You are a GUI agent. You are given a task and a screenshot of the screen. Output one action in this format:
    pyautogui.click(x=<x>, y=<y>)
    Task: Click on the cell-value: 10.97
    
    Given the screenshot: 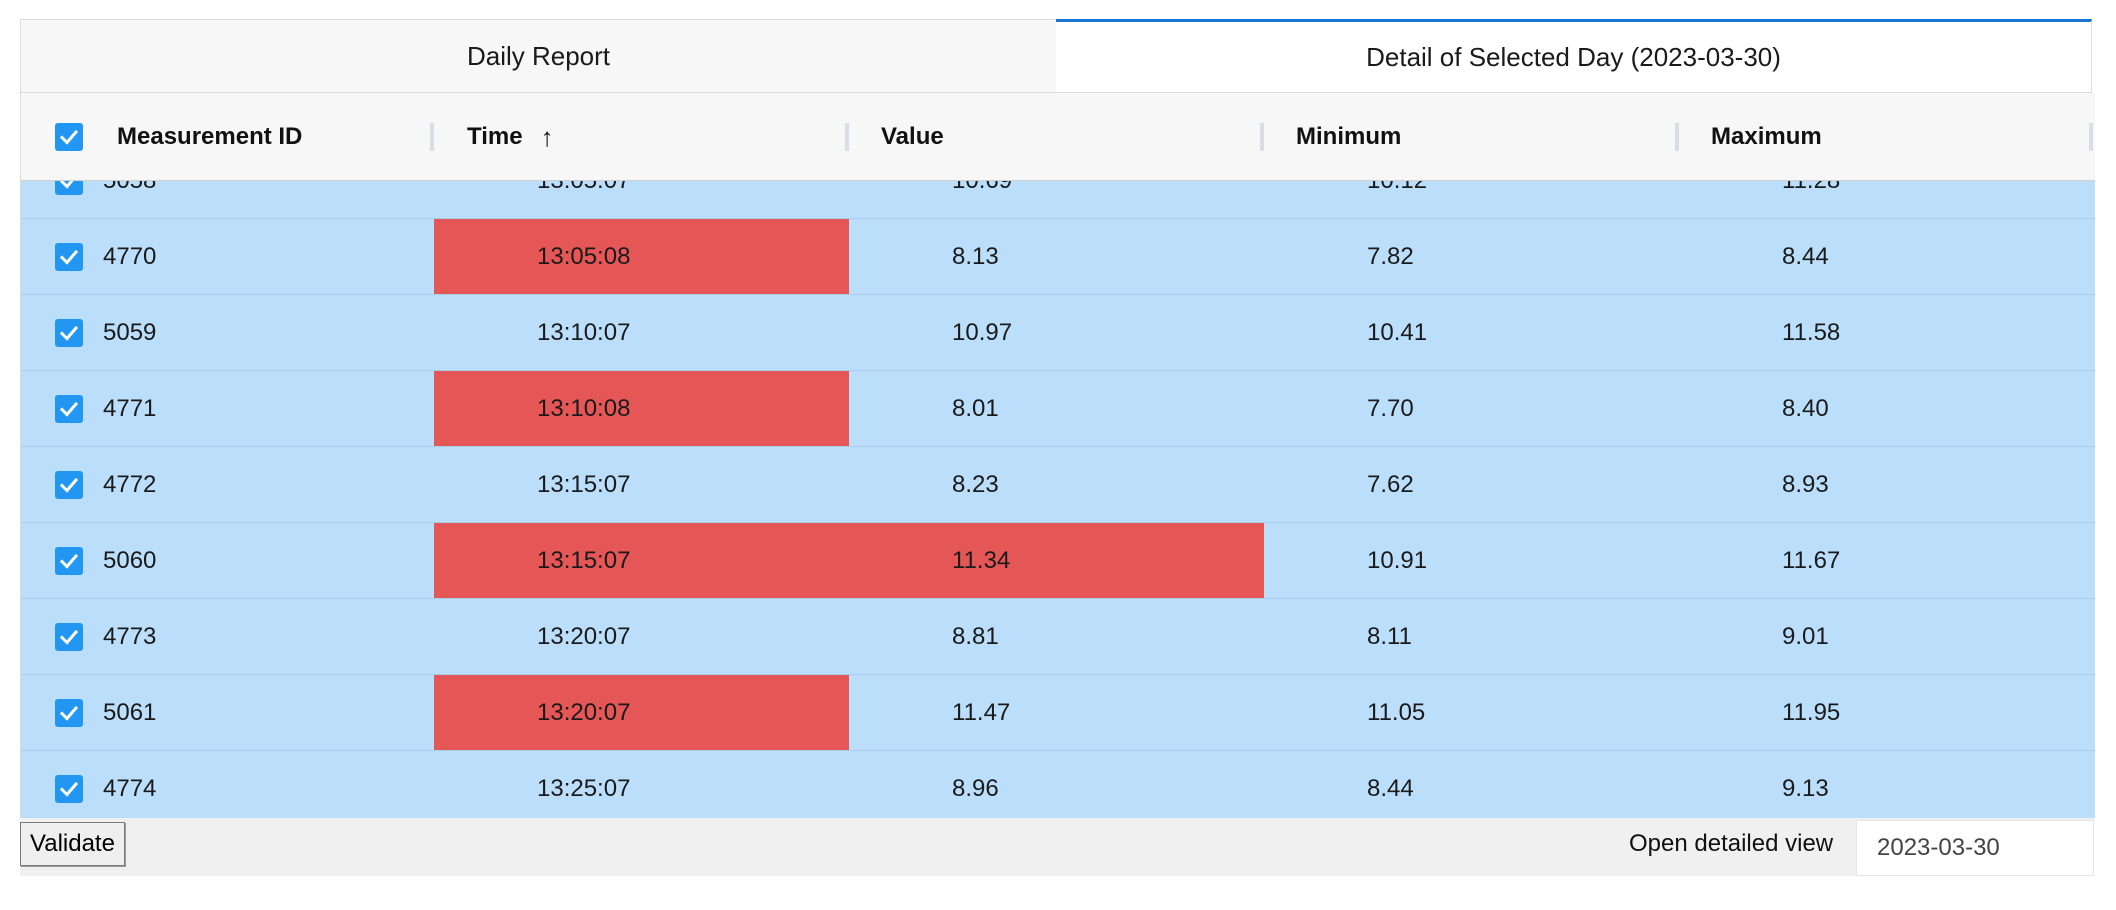 What is the action you would take?
    pyautogui.click(x=982, y=332)
    